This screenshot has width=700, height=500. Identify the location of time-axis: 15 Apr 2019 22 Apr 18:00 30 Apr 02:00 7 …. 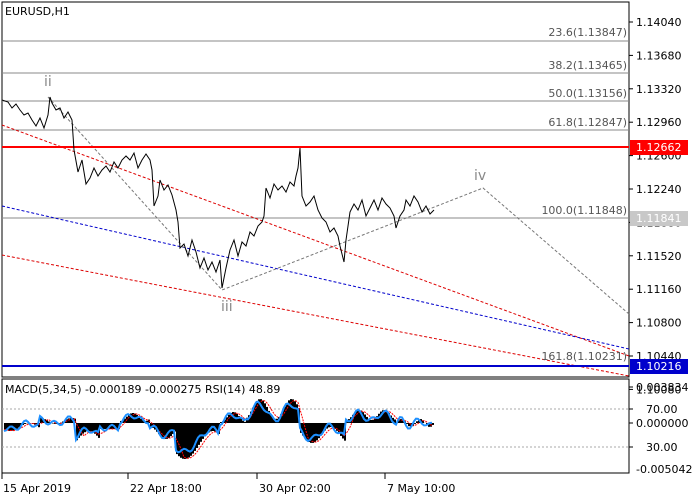
(228, 484).